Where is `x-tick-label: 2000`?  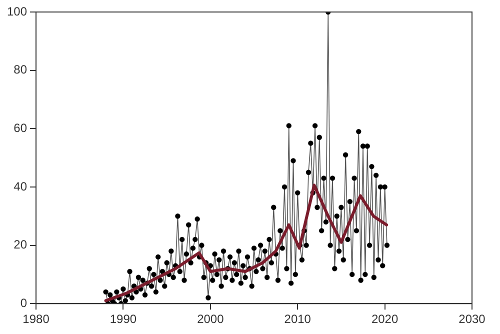 x-tick-label: 2000 is located at coordinates (210, 319).